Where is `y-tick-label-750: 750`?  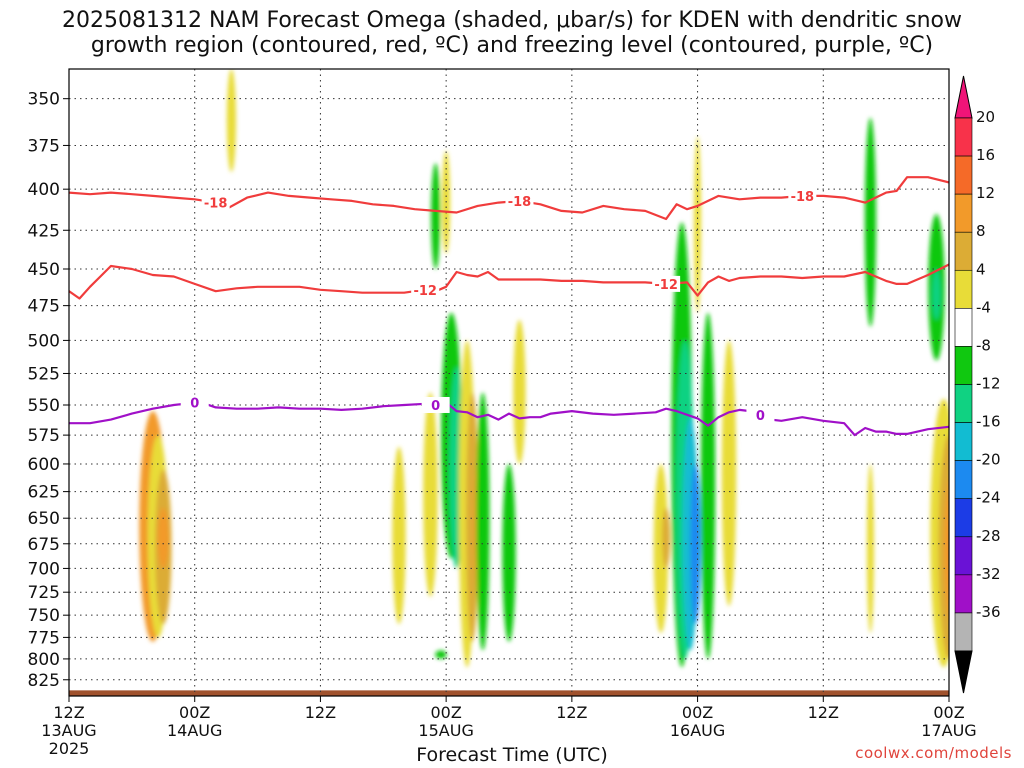
y-tick-label-750: 750 is located at coordinates (44, 616).